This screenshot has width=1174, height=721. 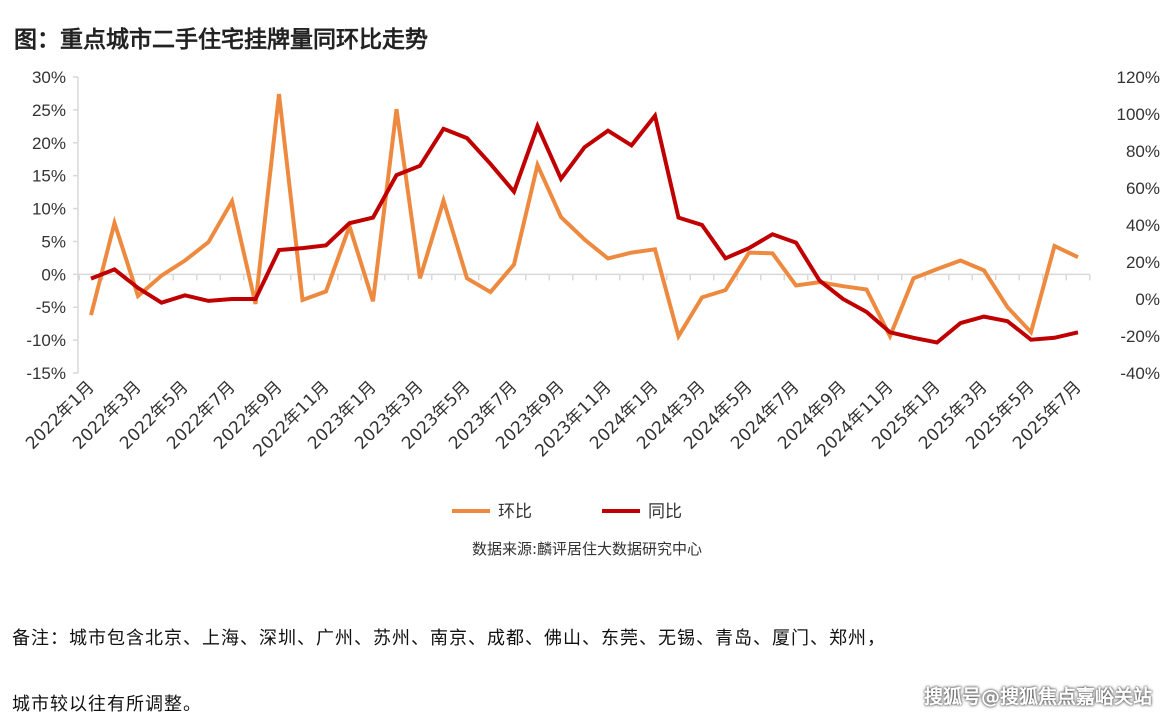 What do you see at coordinates (46, 373) in the screenshot?
I see `left-axis-tick-label: -15%` at bounding box center [46, 373].